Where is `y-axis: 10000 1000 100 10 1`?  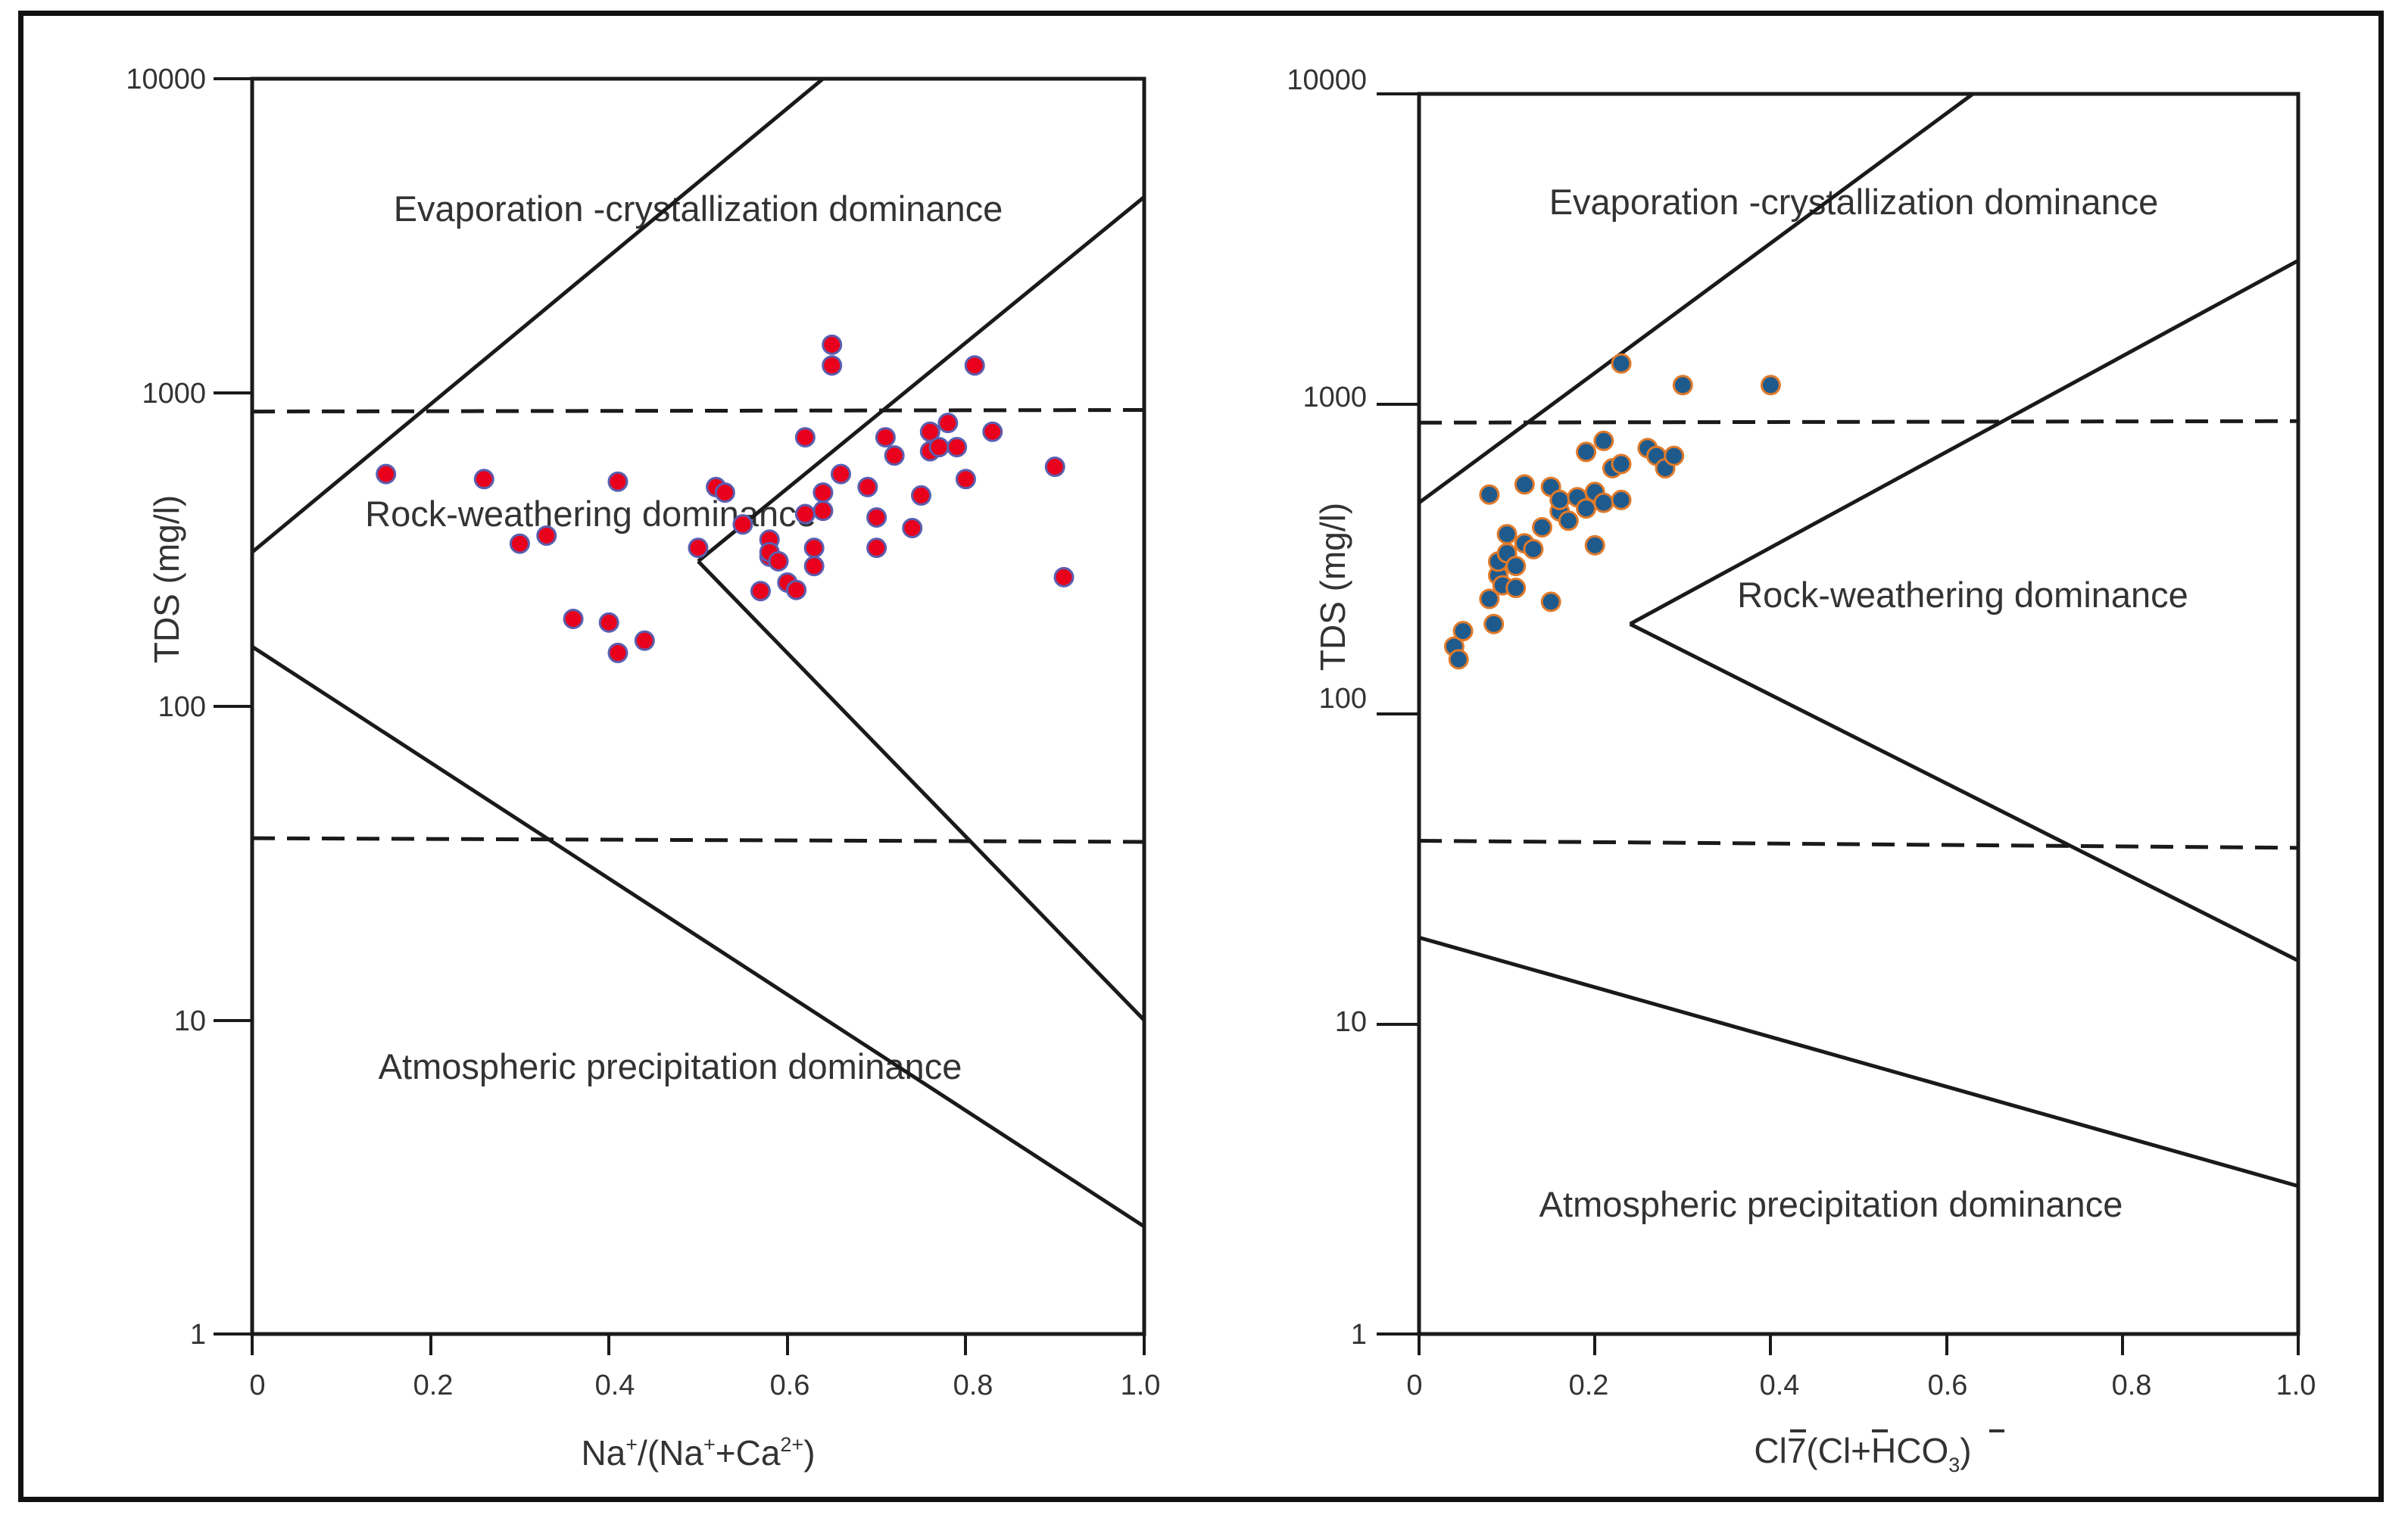
y-axis: 10000 1000 100 10 1 is located at coordinates (190, 707).